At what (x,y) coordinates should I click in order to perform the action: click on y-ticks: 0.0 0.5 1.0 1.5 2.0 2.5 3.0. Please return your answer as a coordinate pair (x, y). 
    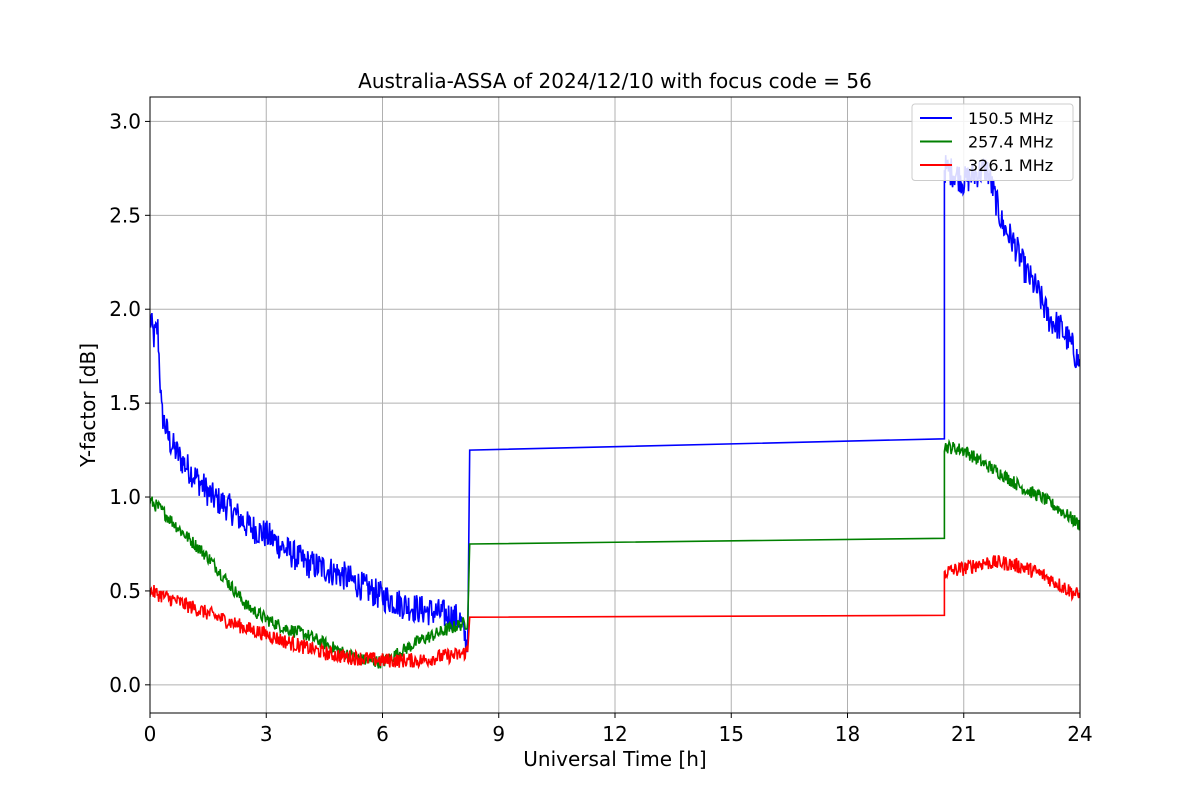
    Looking at the image, I should click on (129, 403).